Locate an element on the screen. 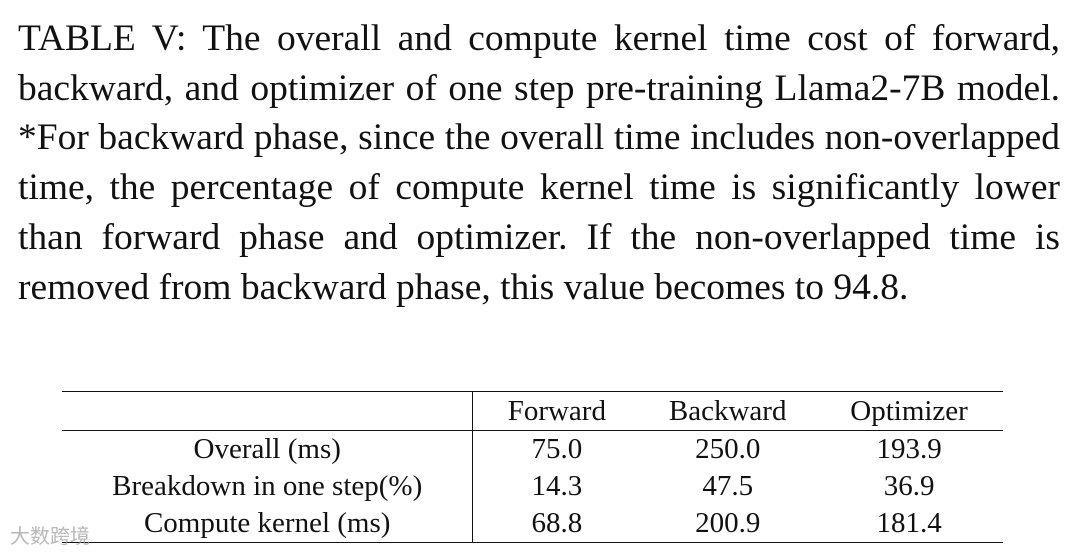 Image resolution: width=1080 pixels, height=558 pixels. table-row: Overall (ms) 75.0 250.0 193.9 is located at coordinates (532, 449).